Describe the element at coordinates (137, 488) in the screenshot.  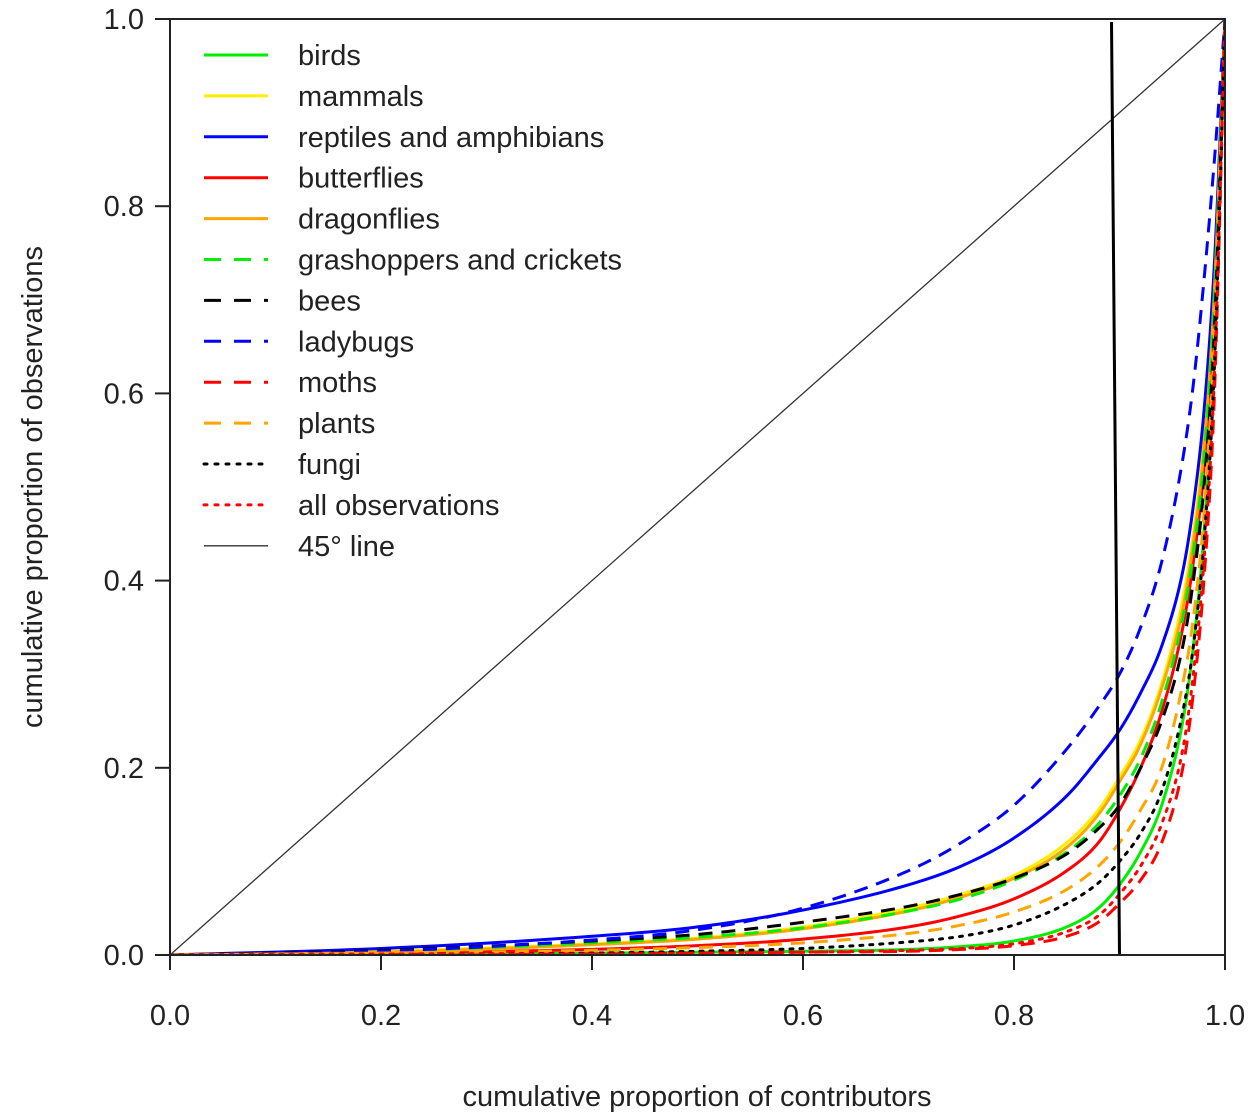
I see `y-axis: 0.0 0.2 0.4 0.6 0.8 1.0` at that location.